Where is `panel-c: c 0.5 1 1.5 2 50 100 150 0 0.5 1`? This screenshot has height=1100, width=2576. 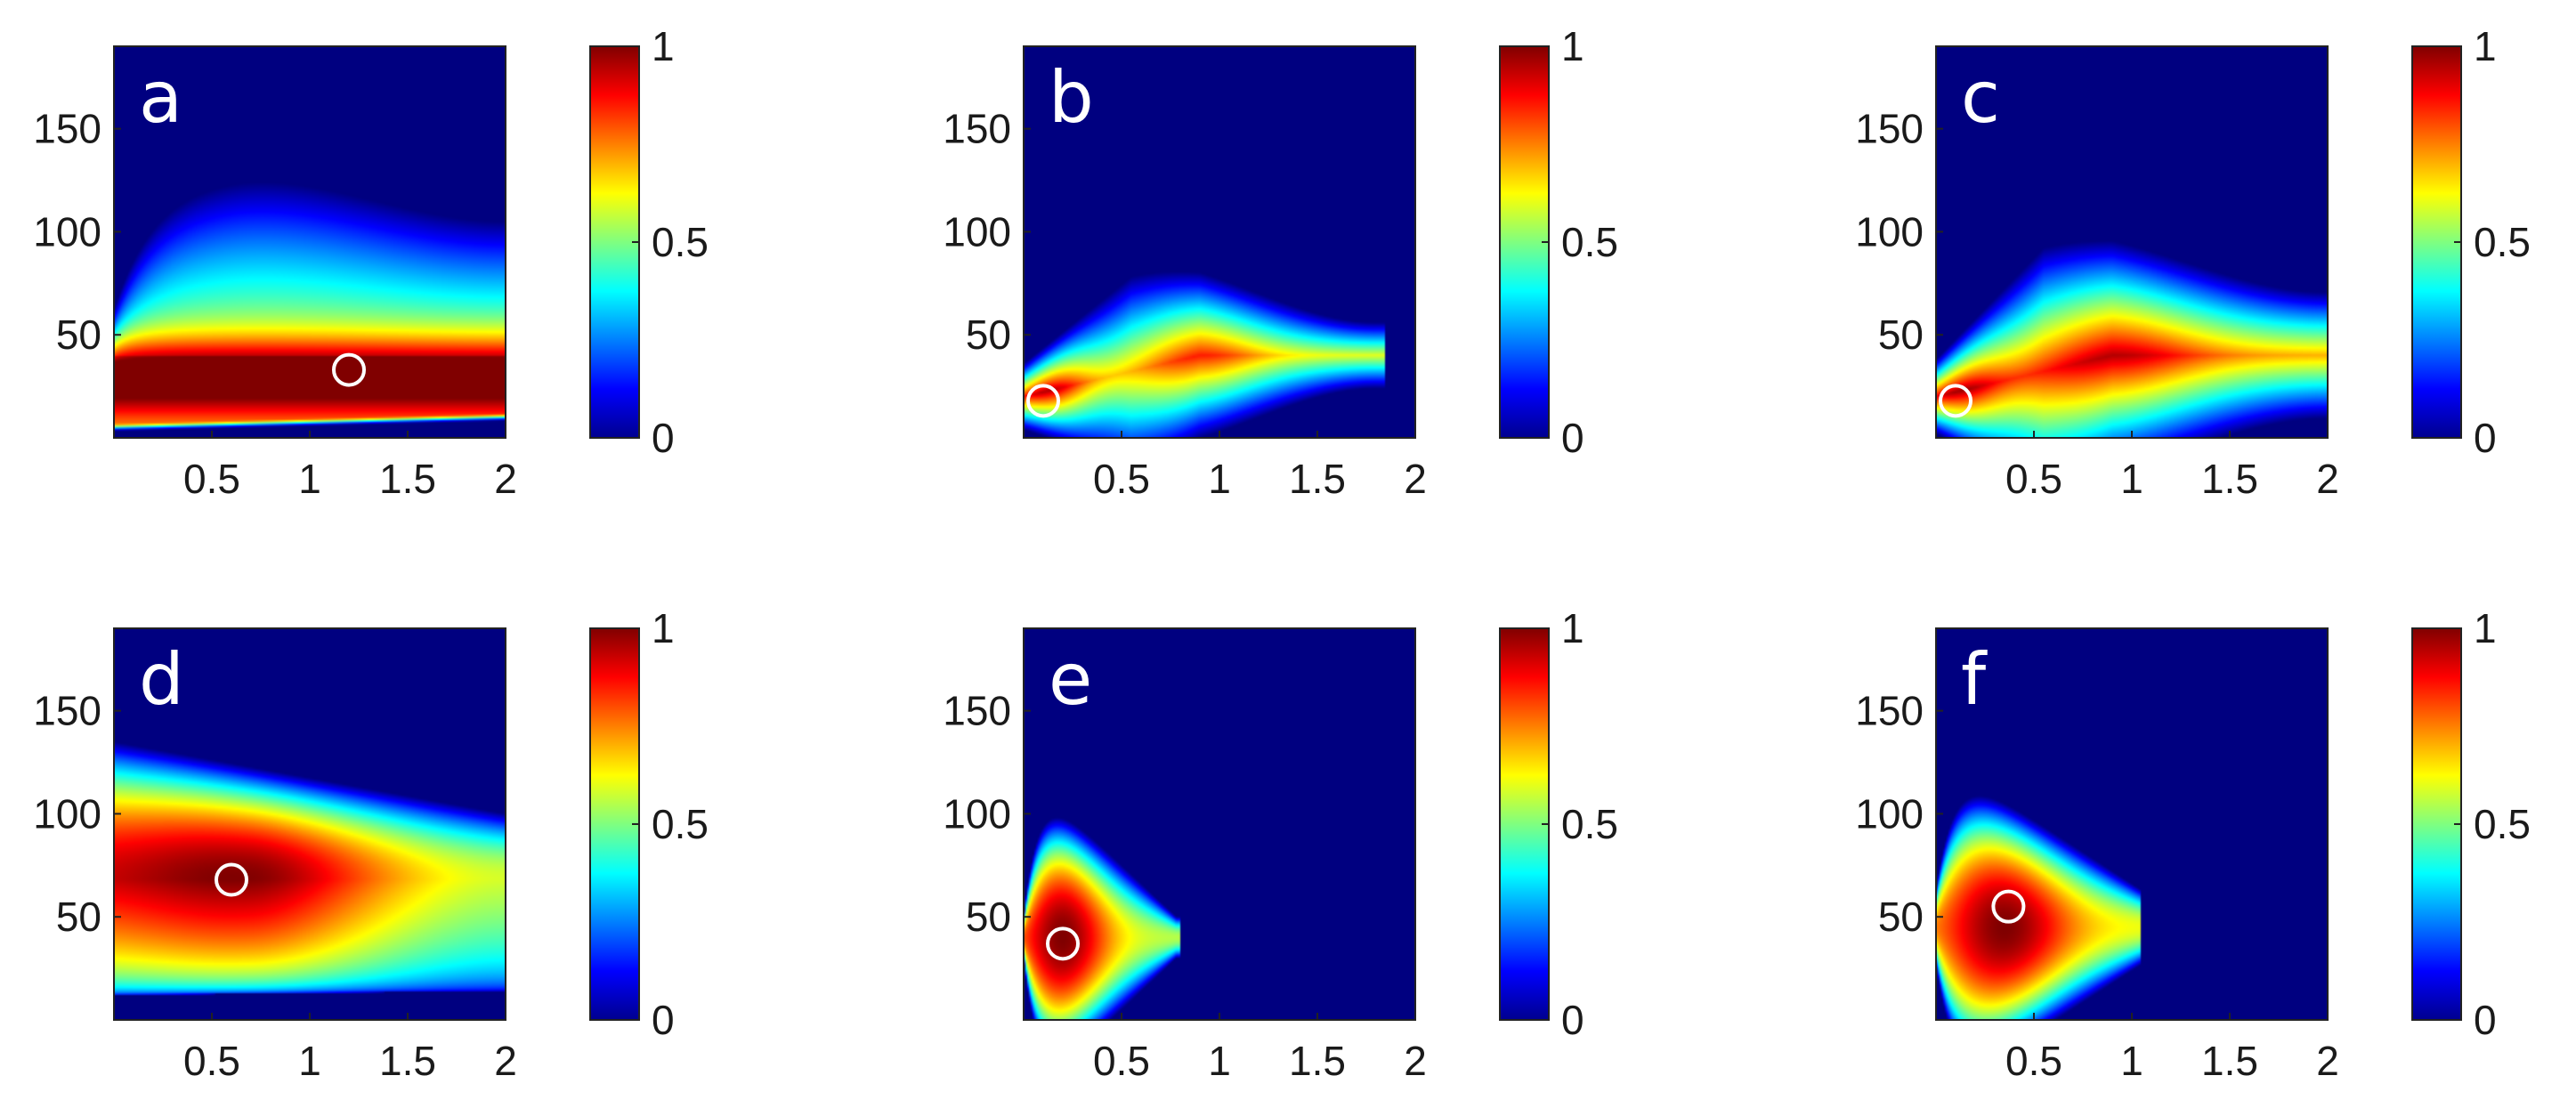 panel-c: c 0.5 1 1.5 2 50 100 150 0 0.5 1 is located at coordinates (2193, 262).